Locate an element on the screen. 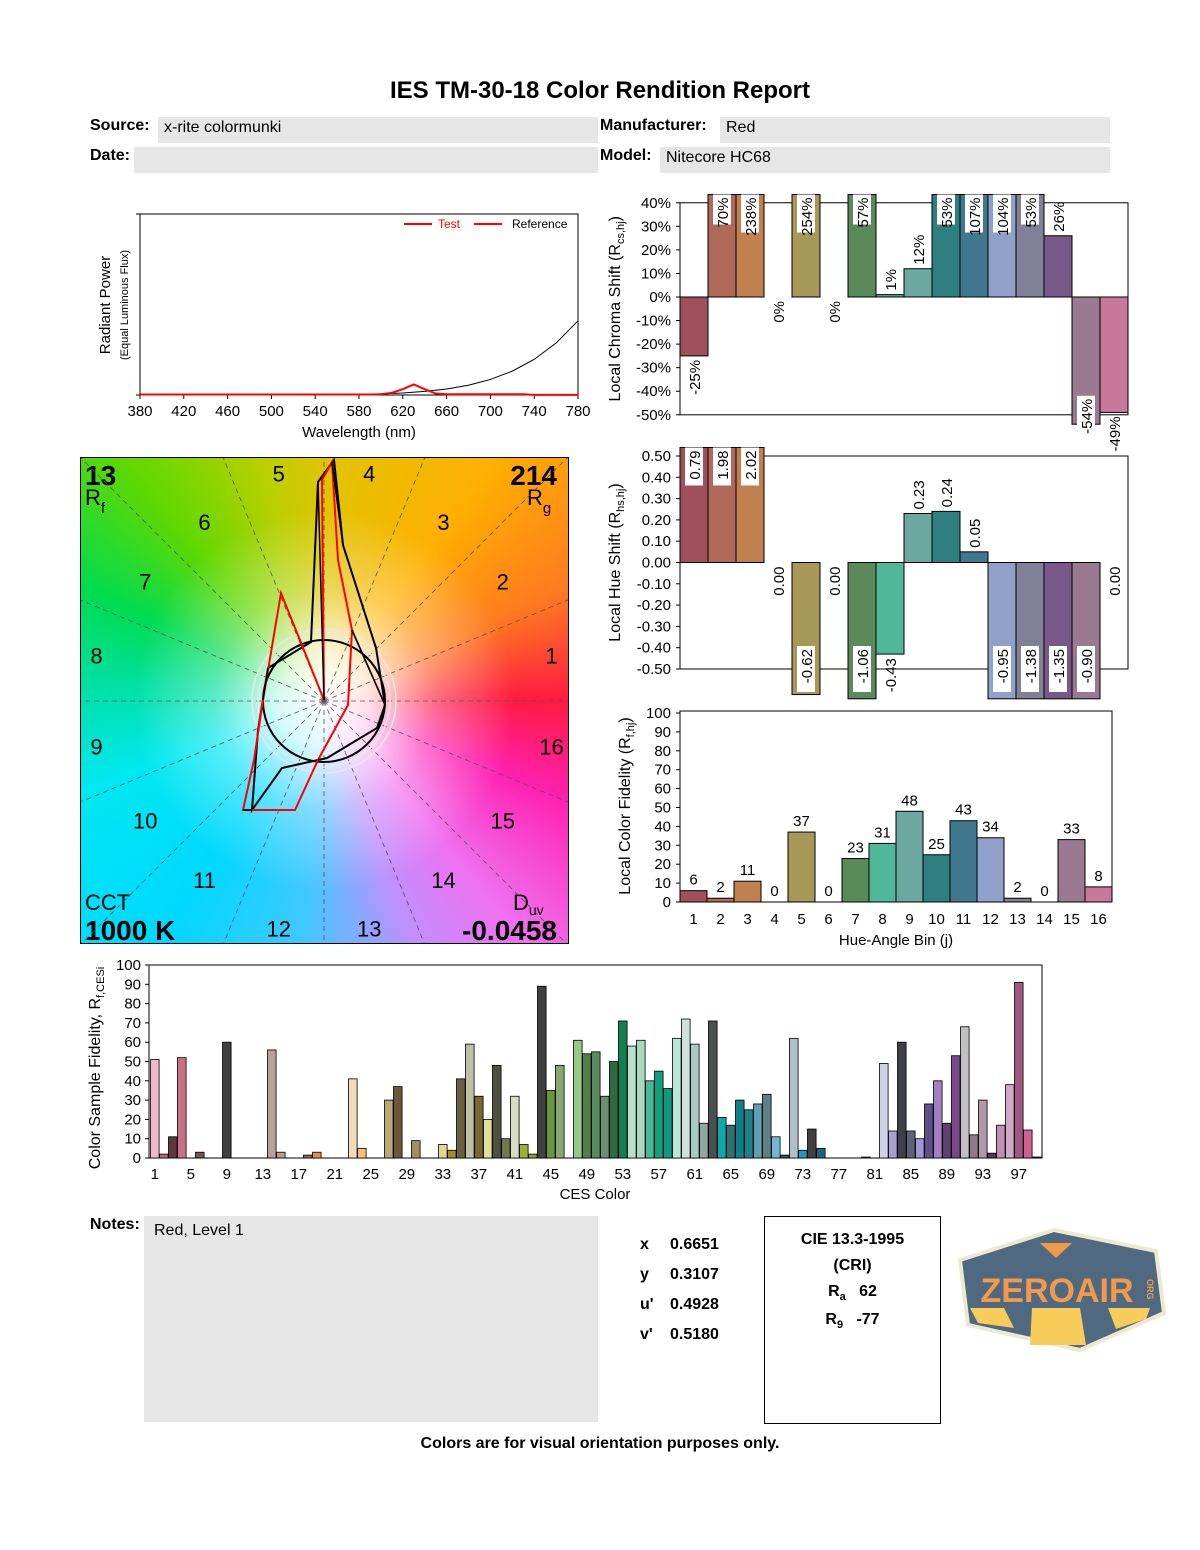 This screenshot has height=1550, width=1200. y-tick-label: 20% is located at coordinates (656, 250).